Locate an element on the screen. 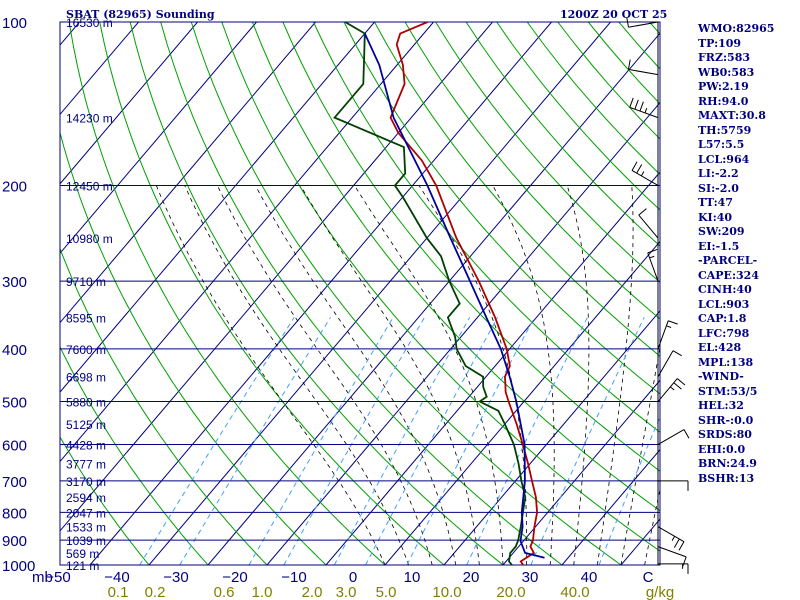 Image resolution: width=800 pixels, height=600 pixels. index-value: -PARCEL- is located at coordinates (728, 260).